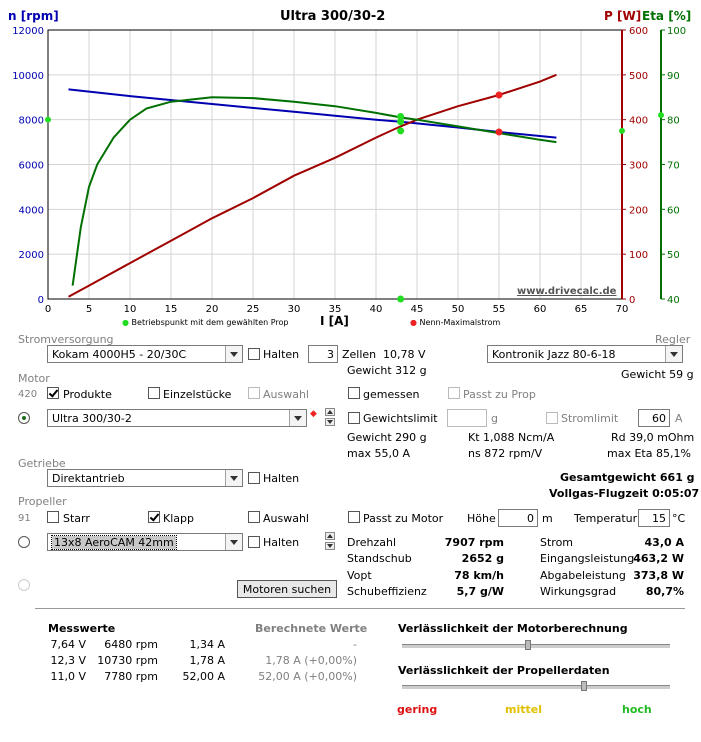 This screenshot has height=742, width=701. I want to click on gering-label: gering, so click(417, 709).